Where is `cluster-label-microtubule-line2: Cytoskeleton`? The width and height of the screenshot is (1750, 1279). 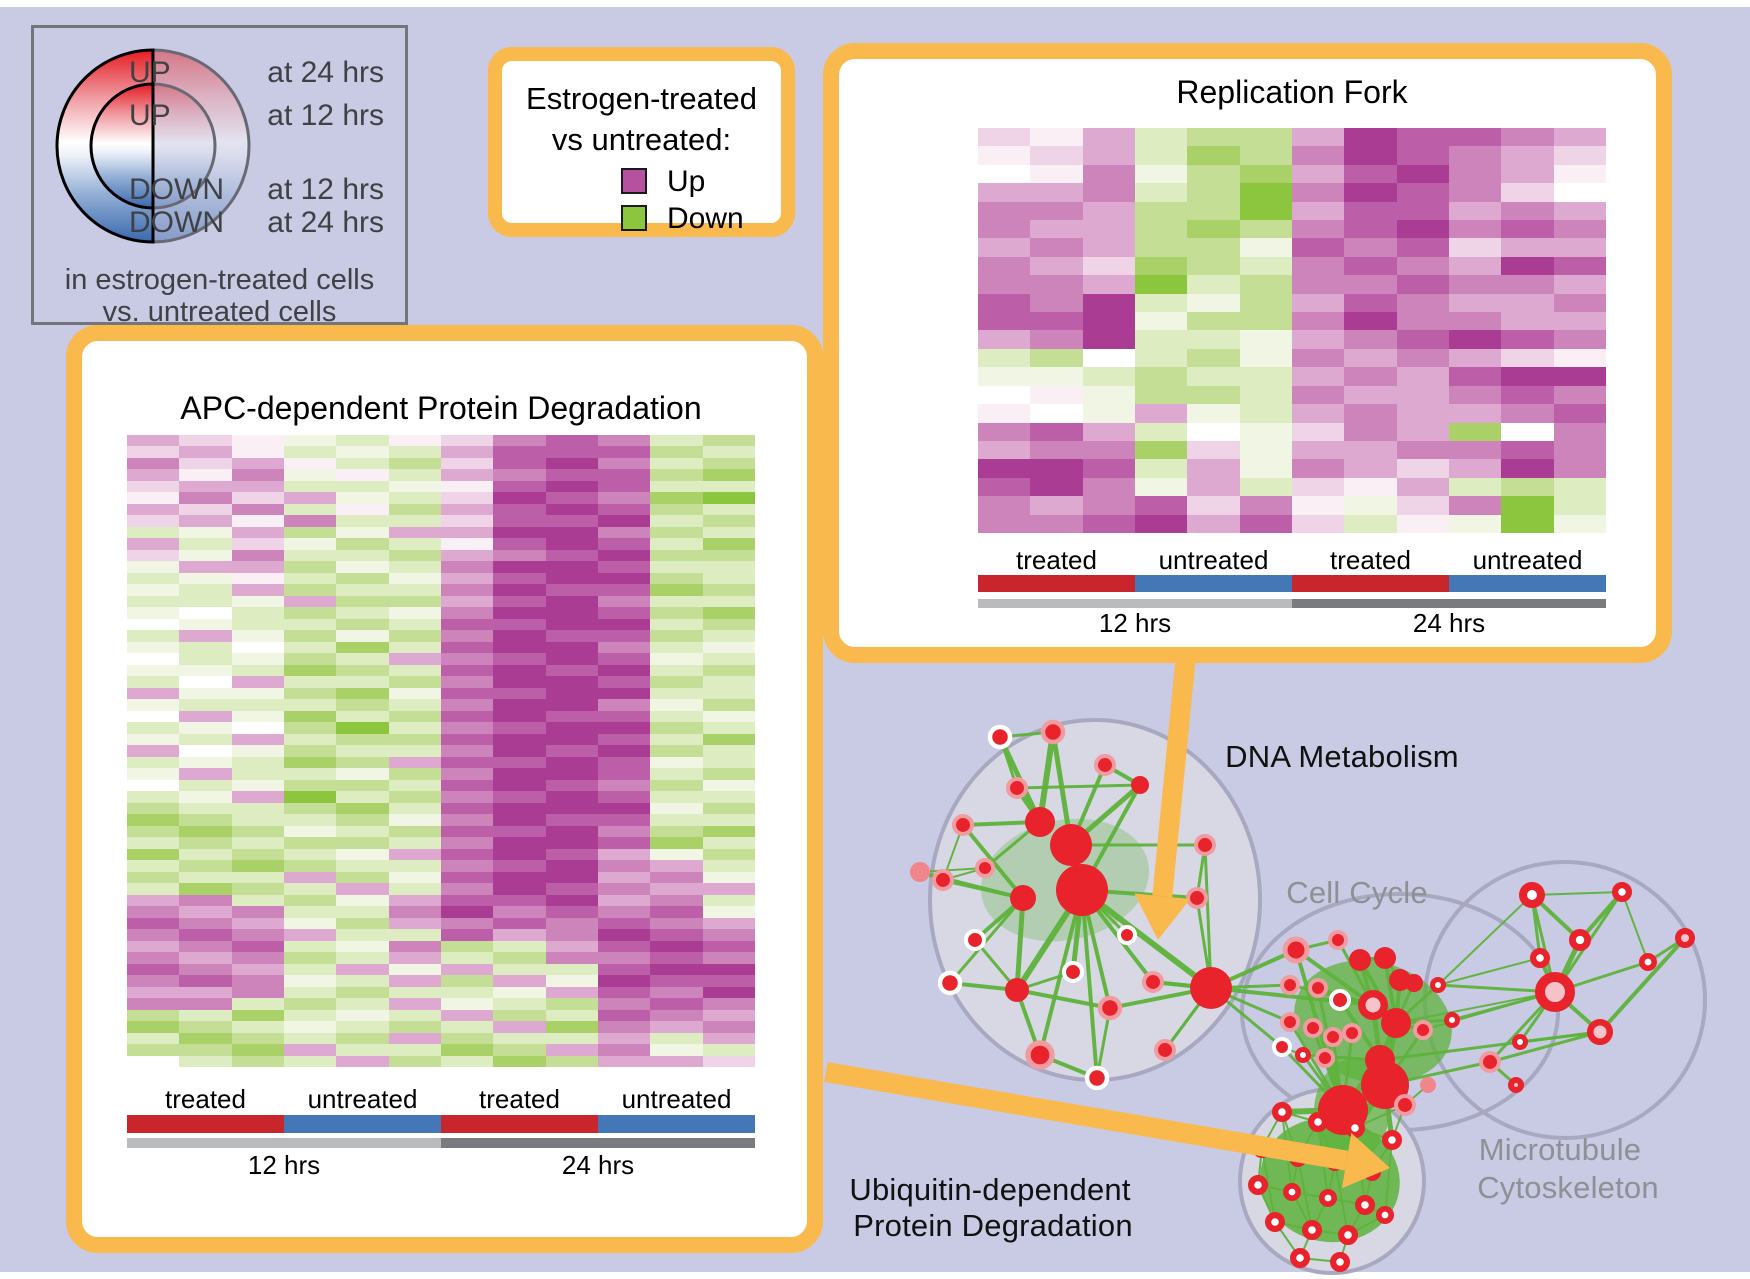
cluster-label-microtubule-line2: Cytoskeleton is located at coordinates (1568, 1187).